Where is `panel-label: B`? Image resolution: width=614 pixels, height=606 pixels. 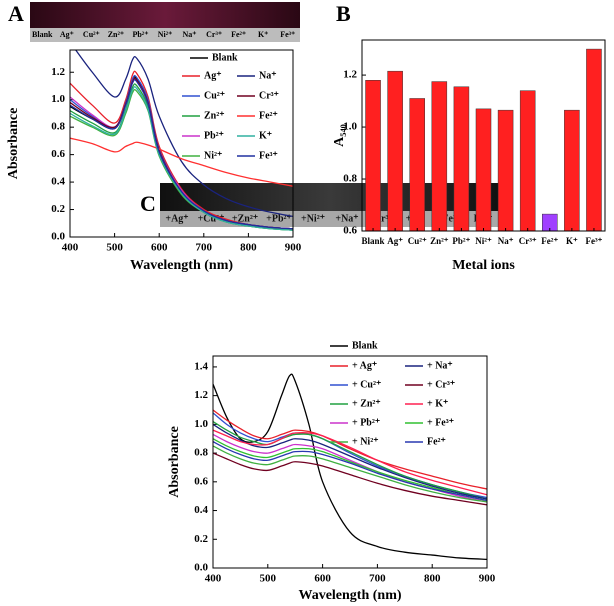
panel-label: B is located at coordinates (343, 13).